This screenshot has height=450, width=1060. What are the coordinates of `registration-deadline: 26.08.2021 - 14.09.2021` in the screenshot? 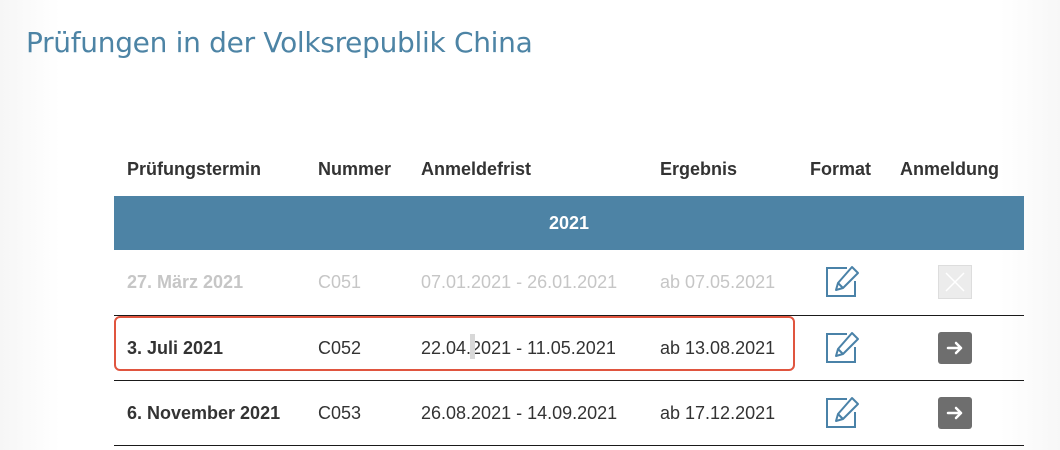 It's located at (519, 413).